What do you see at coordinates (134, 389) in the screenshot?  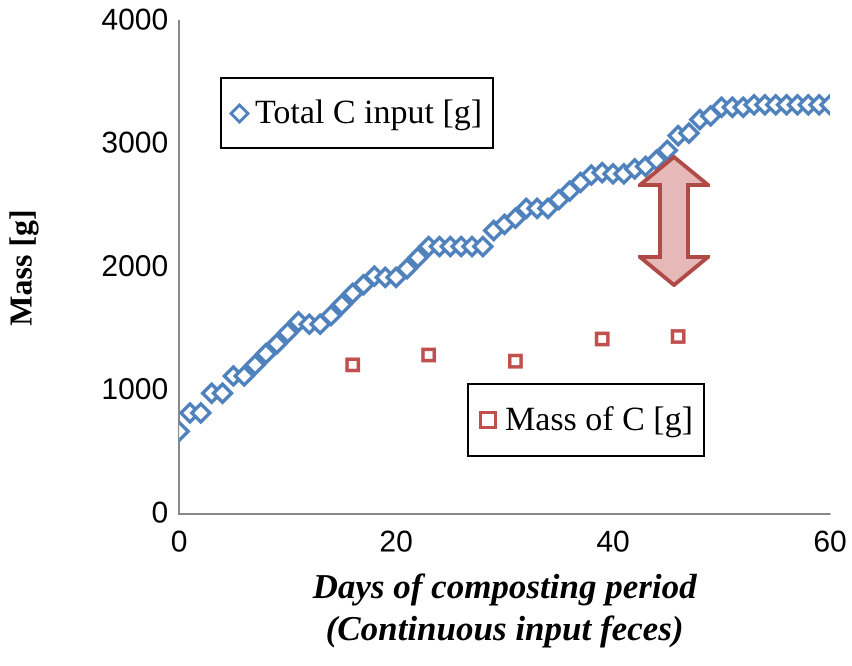 I see `y-tick-label: 1000` at bounding box center [134, 389].